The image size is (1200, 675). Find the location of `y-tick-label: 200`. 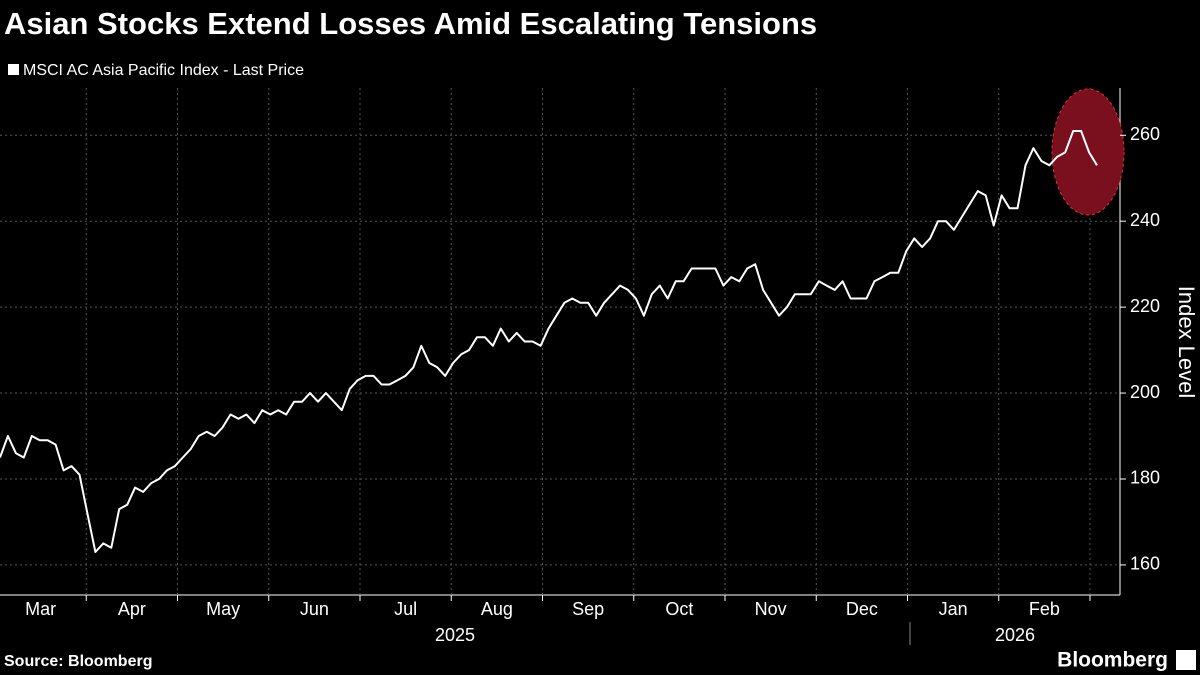

y-tick-label: 200 is located at coordinates (1145, 392).